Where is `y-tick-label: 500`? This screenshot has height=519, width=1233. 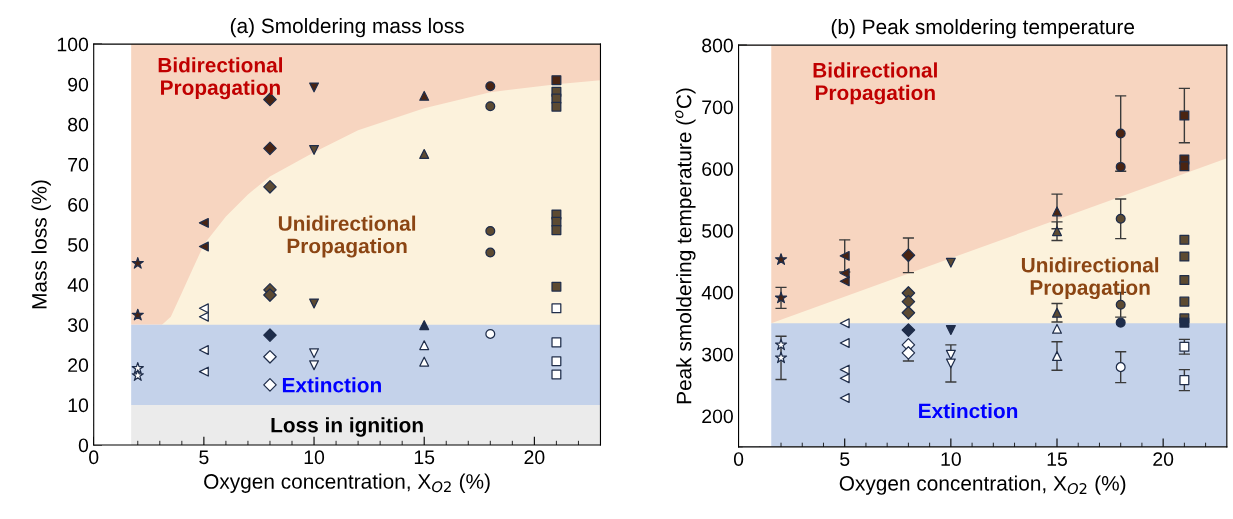
y-tick-label: 500 is located at coordinates (717, 231).